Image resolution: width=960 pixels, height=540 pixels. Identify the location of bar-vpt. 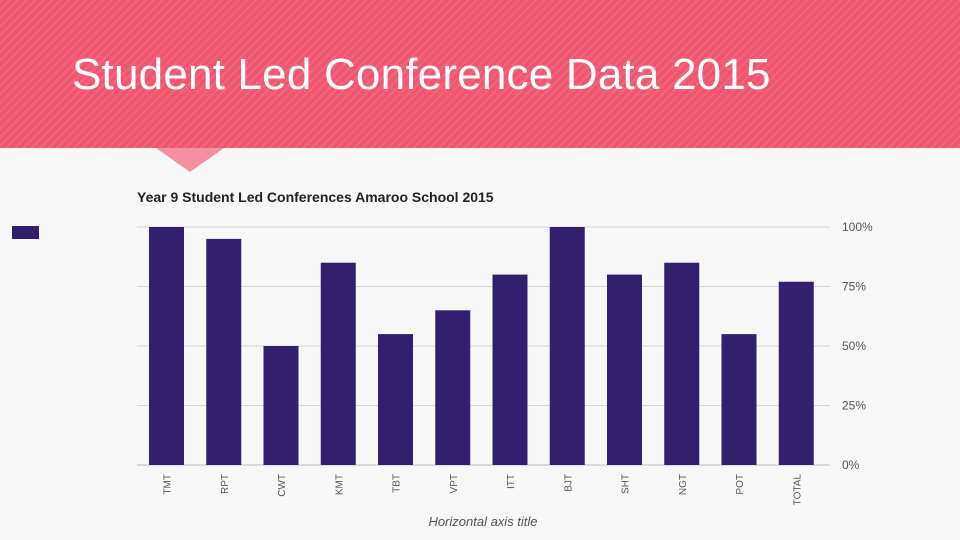
(453, 387).